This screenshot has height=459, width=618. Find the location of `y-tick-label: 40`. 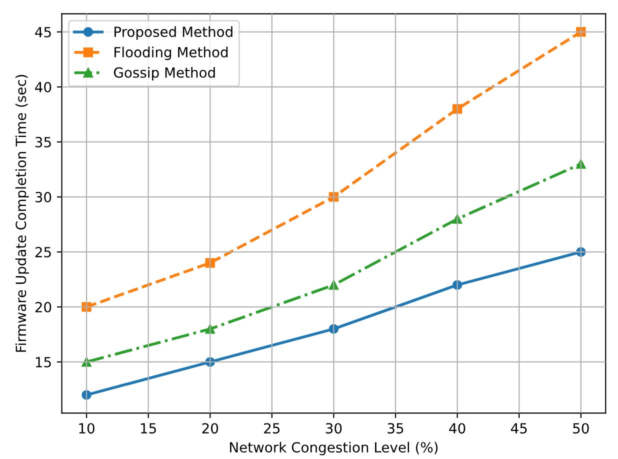

y-tick-label: 40 is located at coordinates (43, 87).